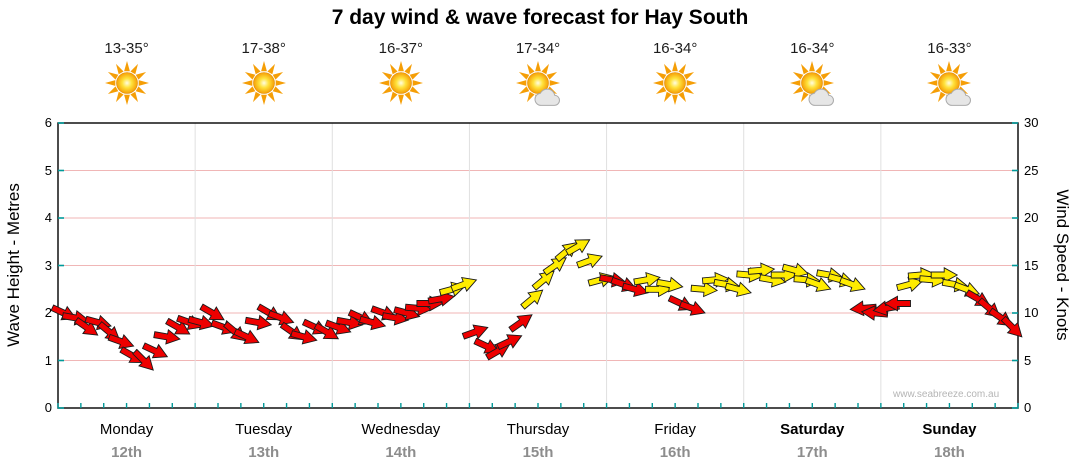 The height and width of the screenshot is (475, 1080). Describe the element at coordinates (540, 17) in the screenshot. I see `chart-title: 7 day wind & wave forecast for Hay South` at that location.